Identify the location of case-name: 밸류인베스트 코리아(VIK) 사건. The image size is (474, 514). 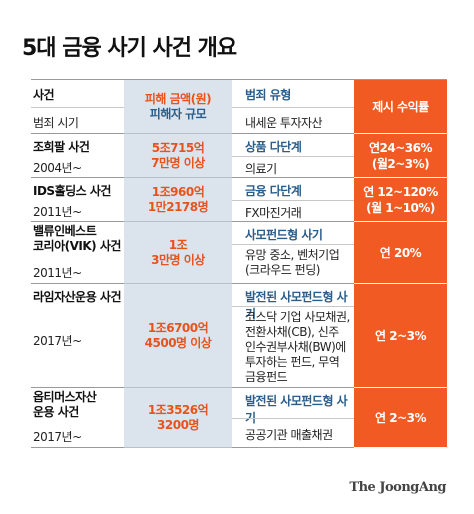
(77, 239).